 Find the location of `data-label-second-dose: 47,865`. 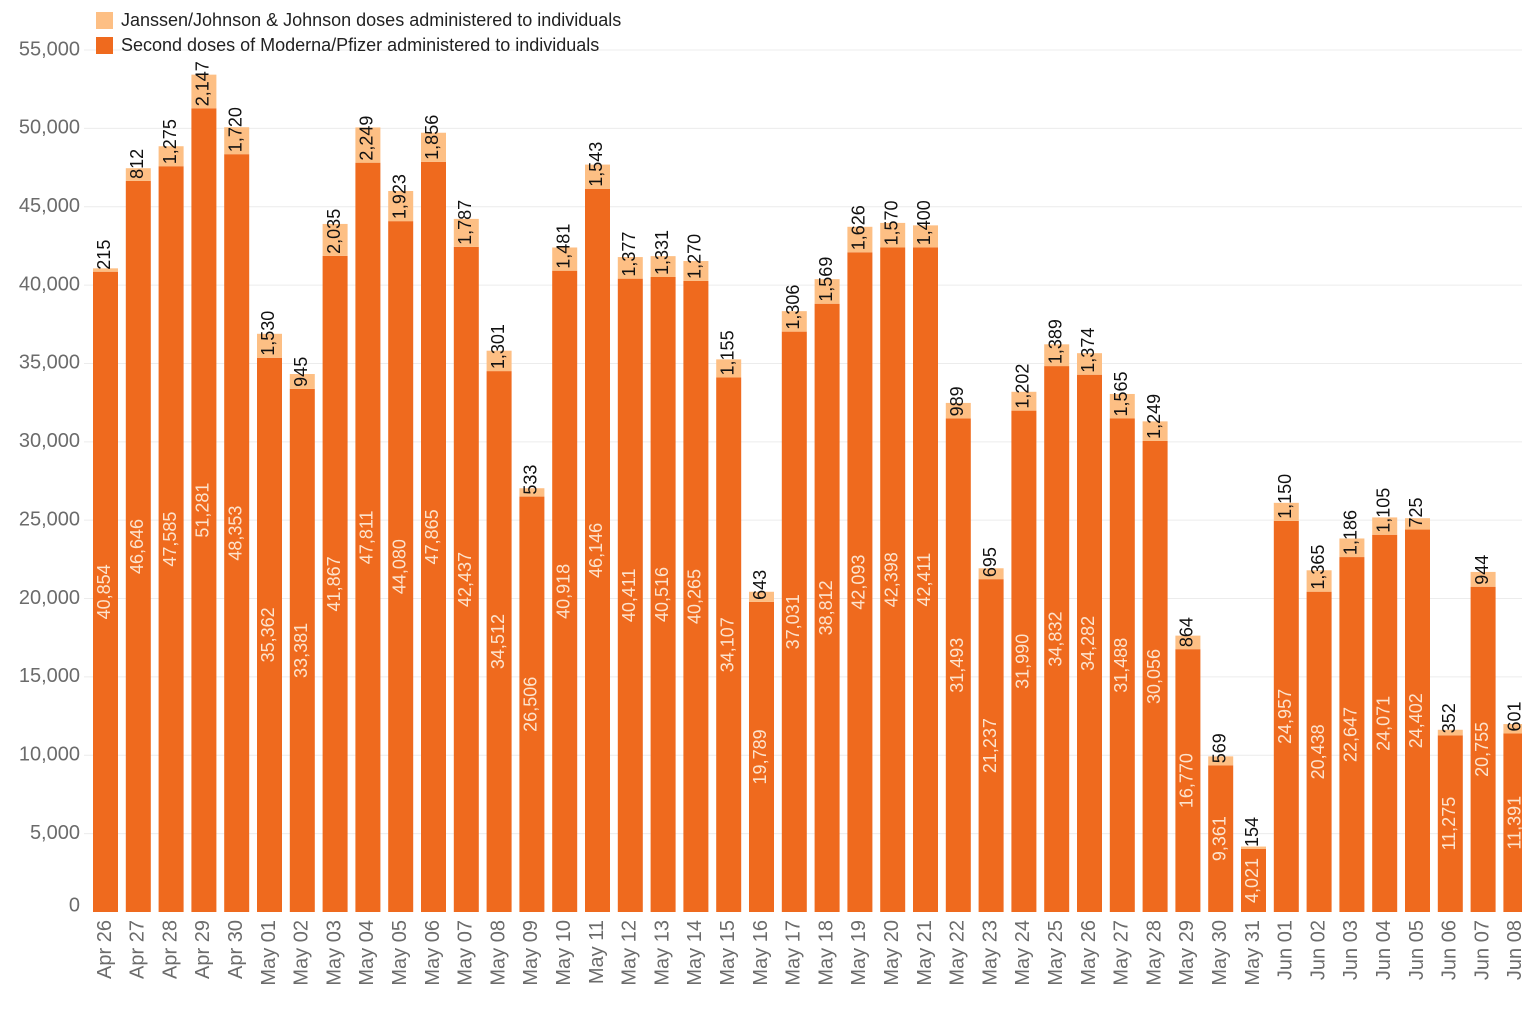

data-label-second-dose: 47,865 is located at coordinates (432, 536).